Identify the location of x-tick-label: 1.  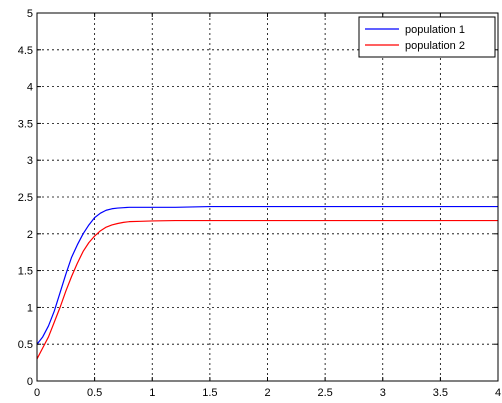
(152, 393).